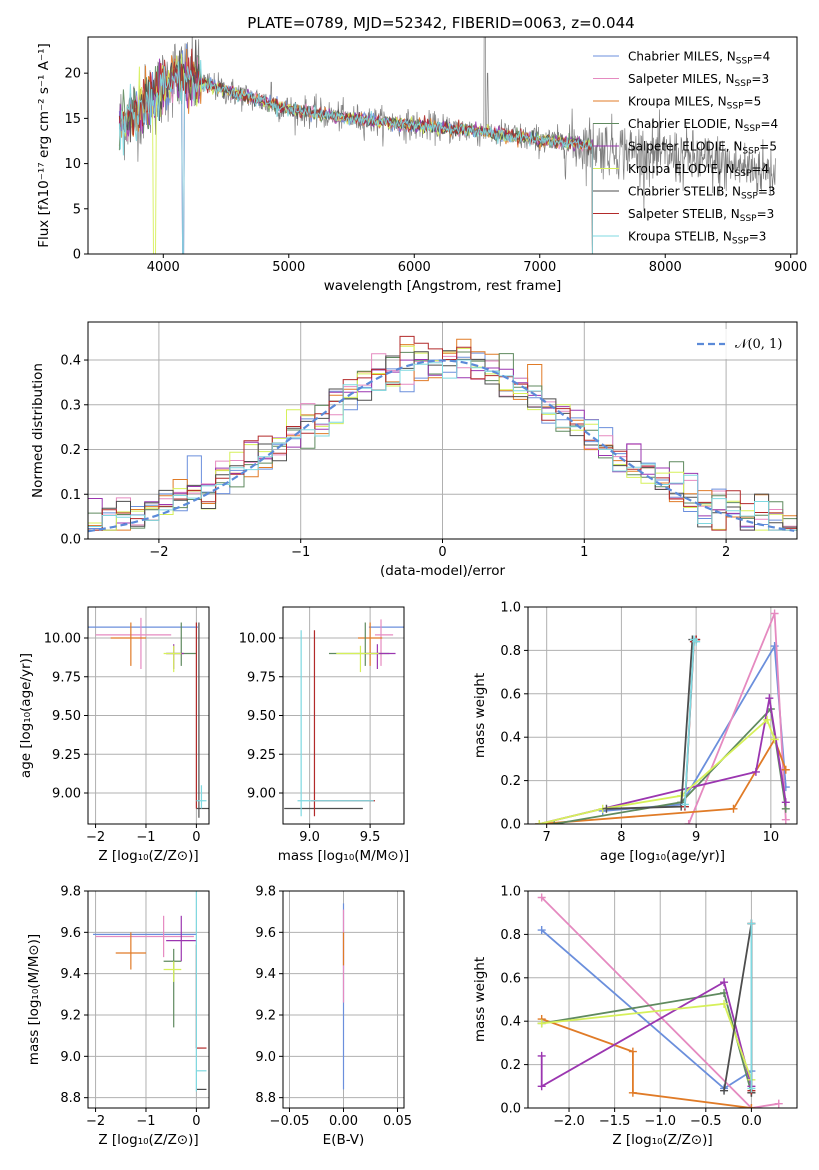  I want to click on legend-background, so click(739, 344).